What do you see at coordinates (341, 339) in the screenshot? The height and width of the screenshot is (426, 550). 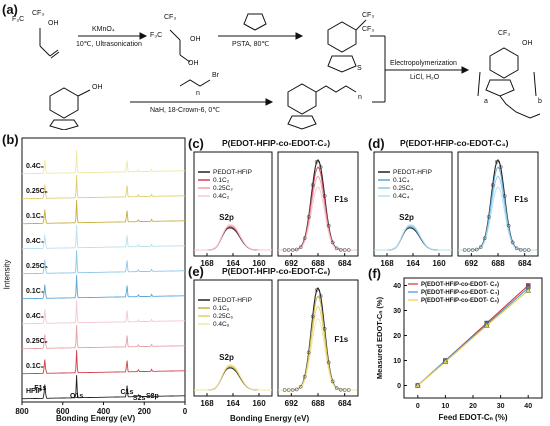 I see `e-f1s-label: F1s` at bounding box center [341, 339].